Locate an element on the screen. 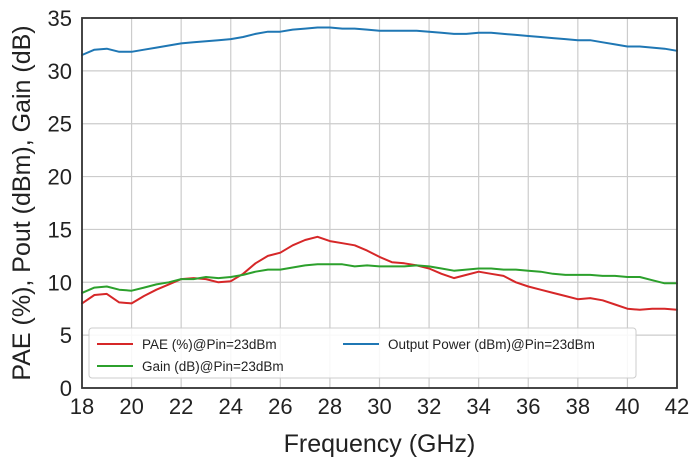  y-tick-label: 25 is located at coordinates (60, 124).